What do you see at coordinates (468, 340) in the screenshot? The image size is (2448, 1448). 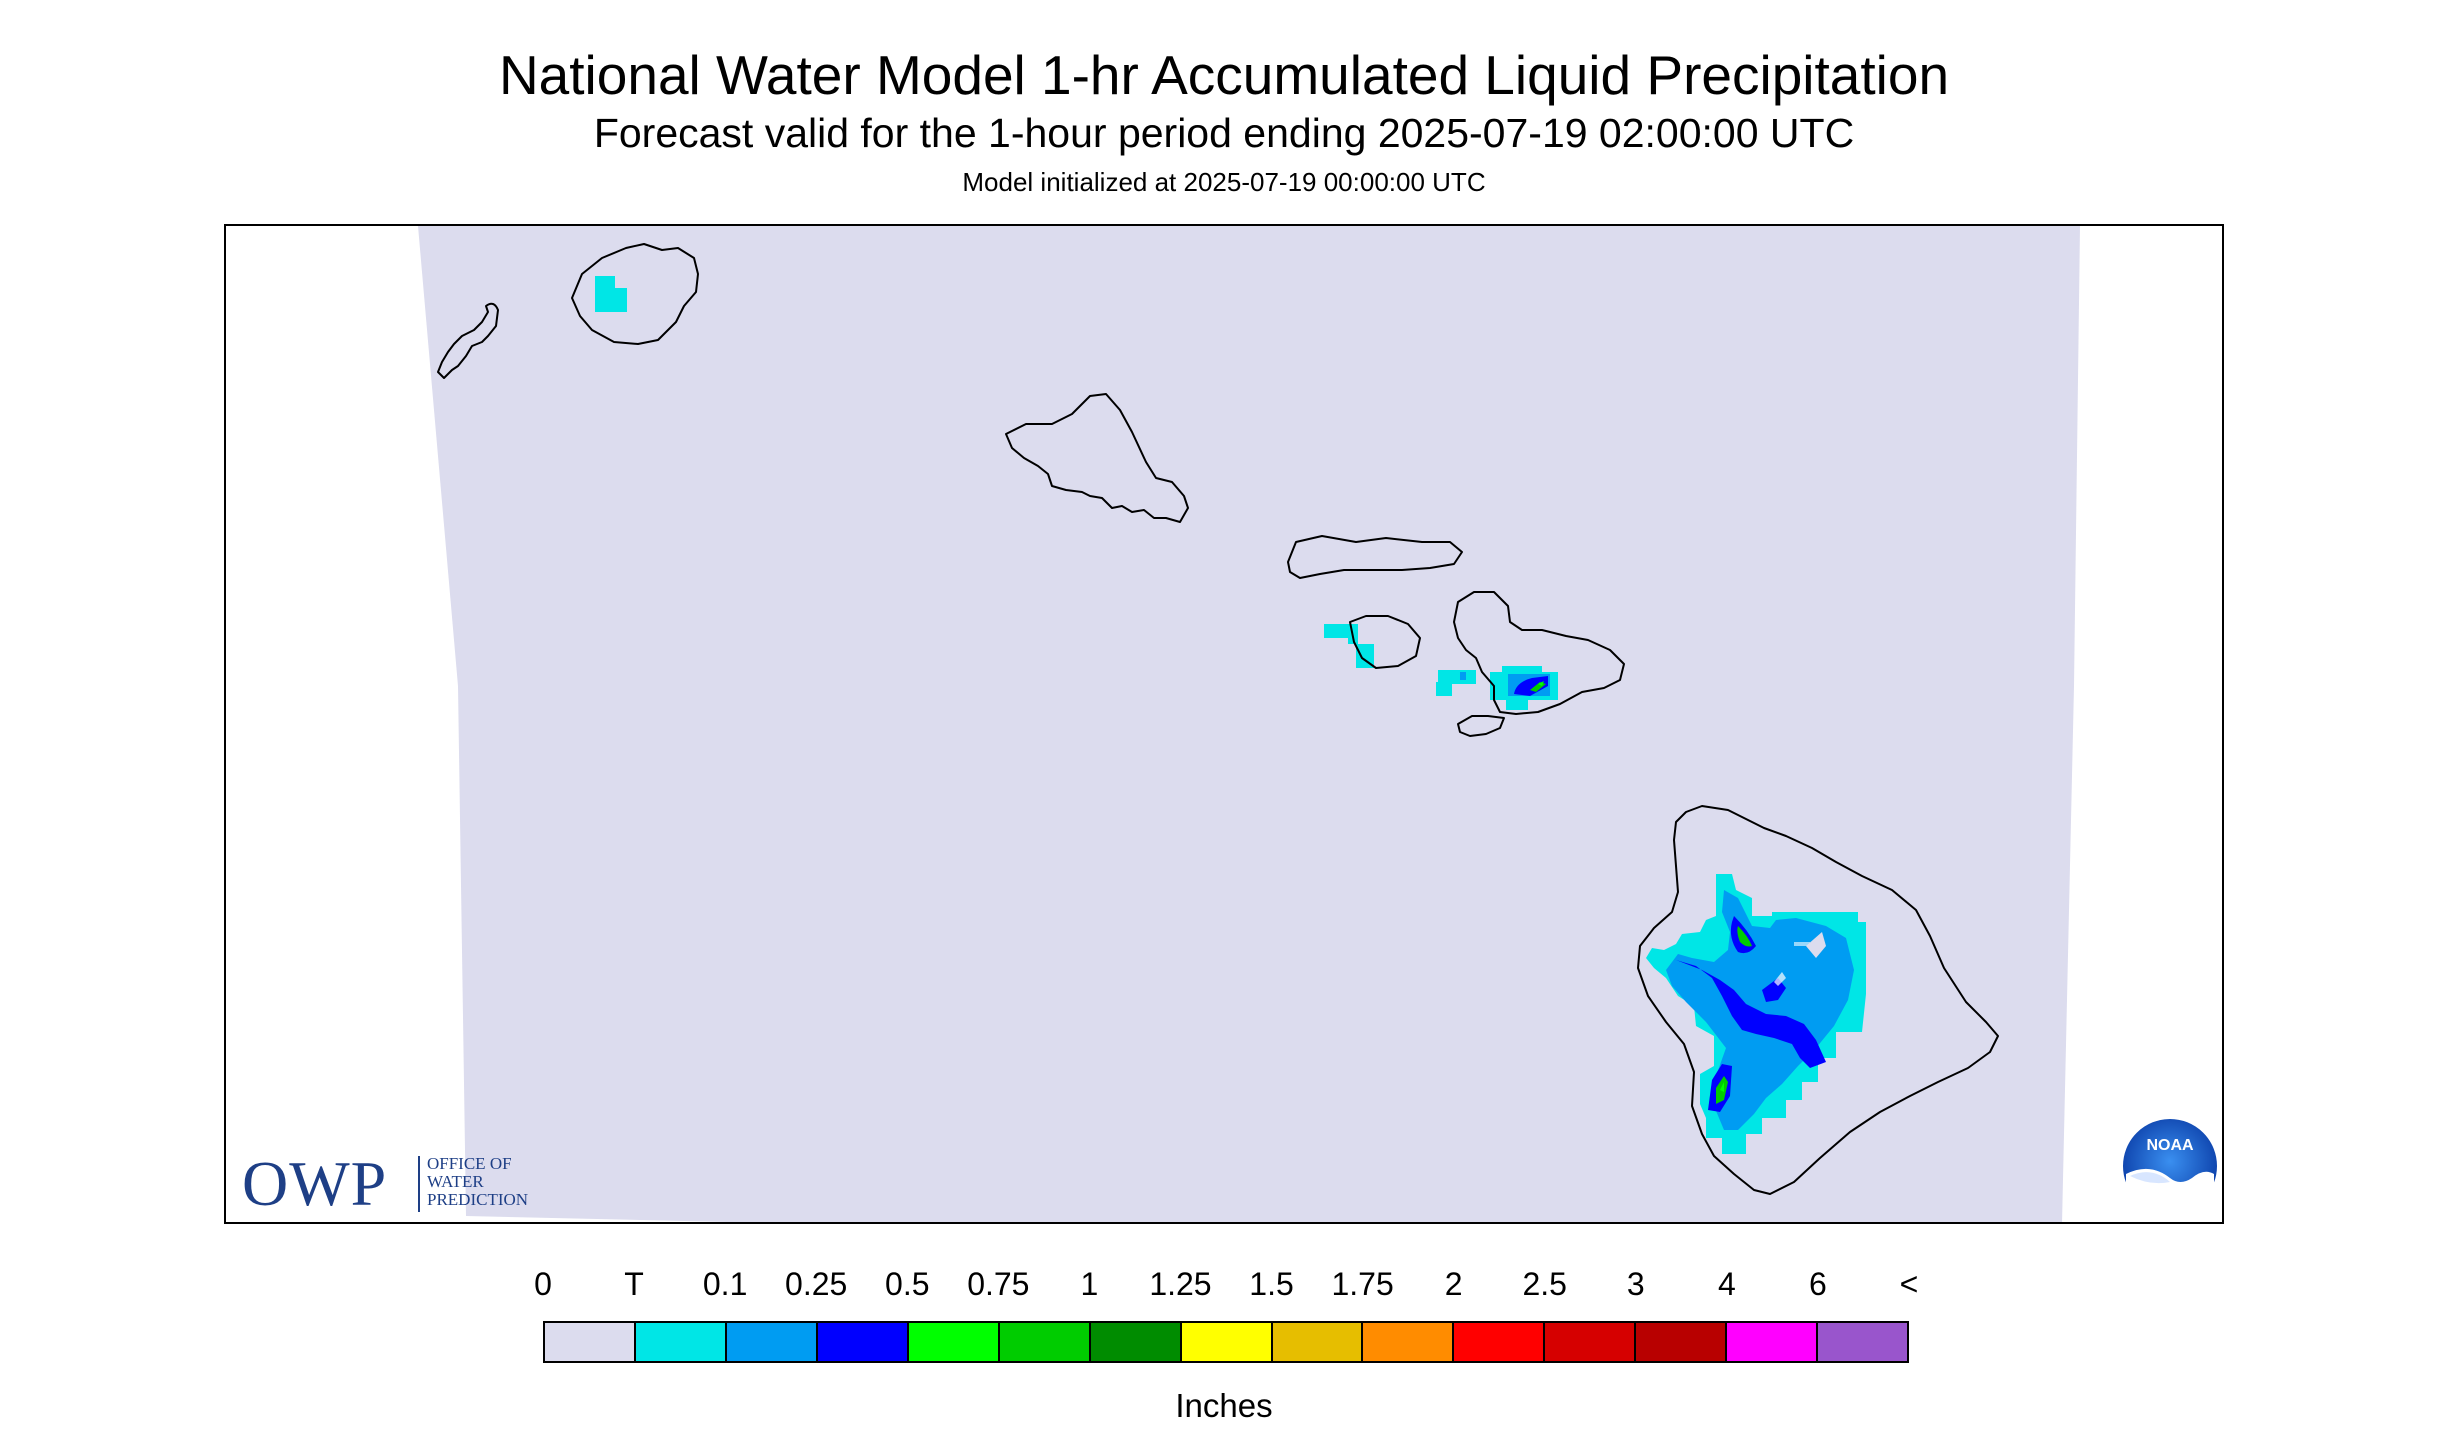 I see `niihau-outline` at bounding box center [468, 340].